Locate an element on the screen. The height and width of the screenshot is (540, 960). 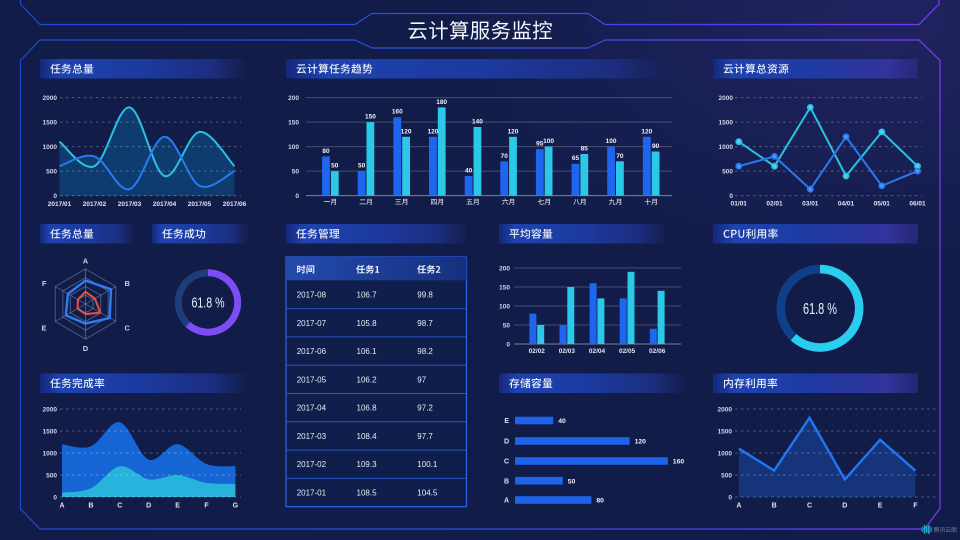
svg-text: 2017-04 is located at coordinates (312, 408).